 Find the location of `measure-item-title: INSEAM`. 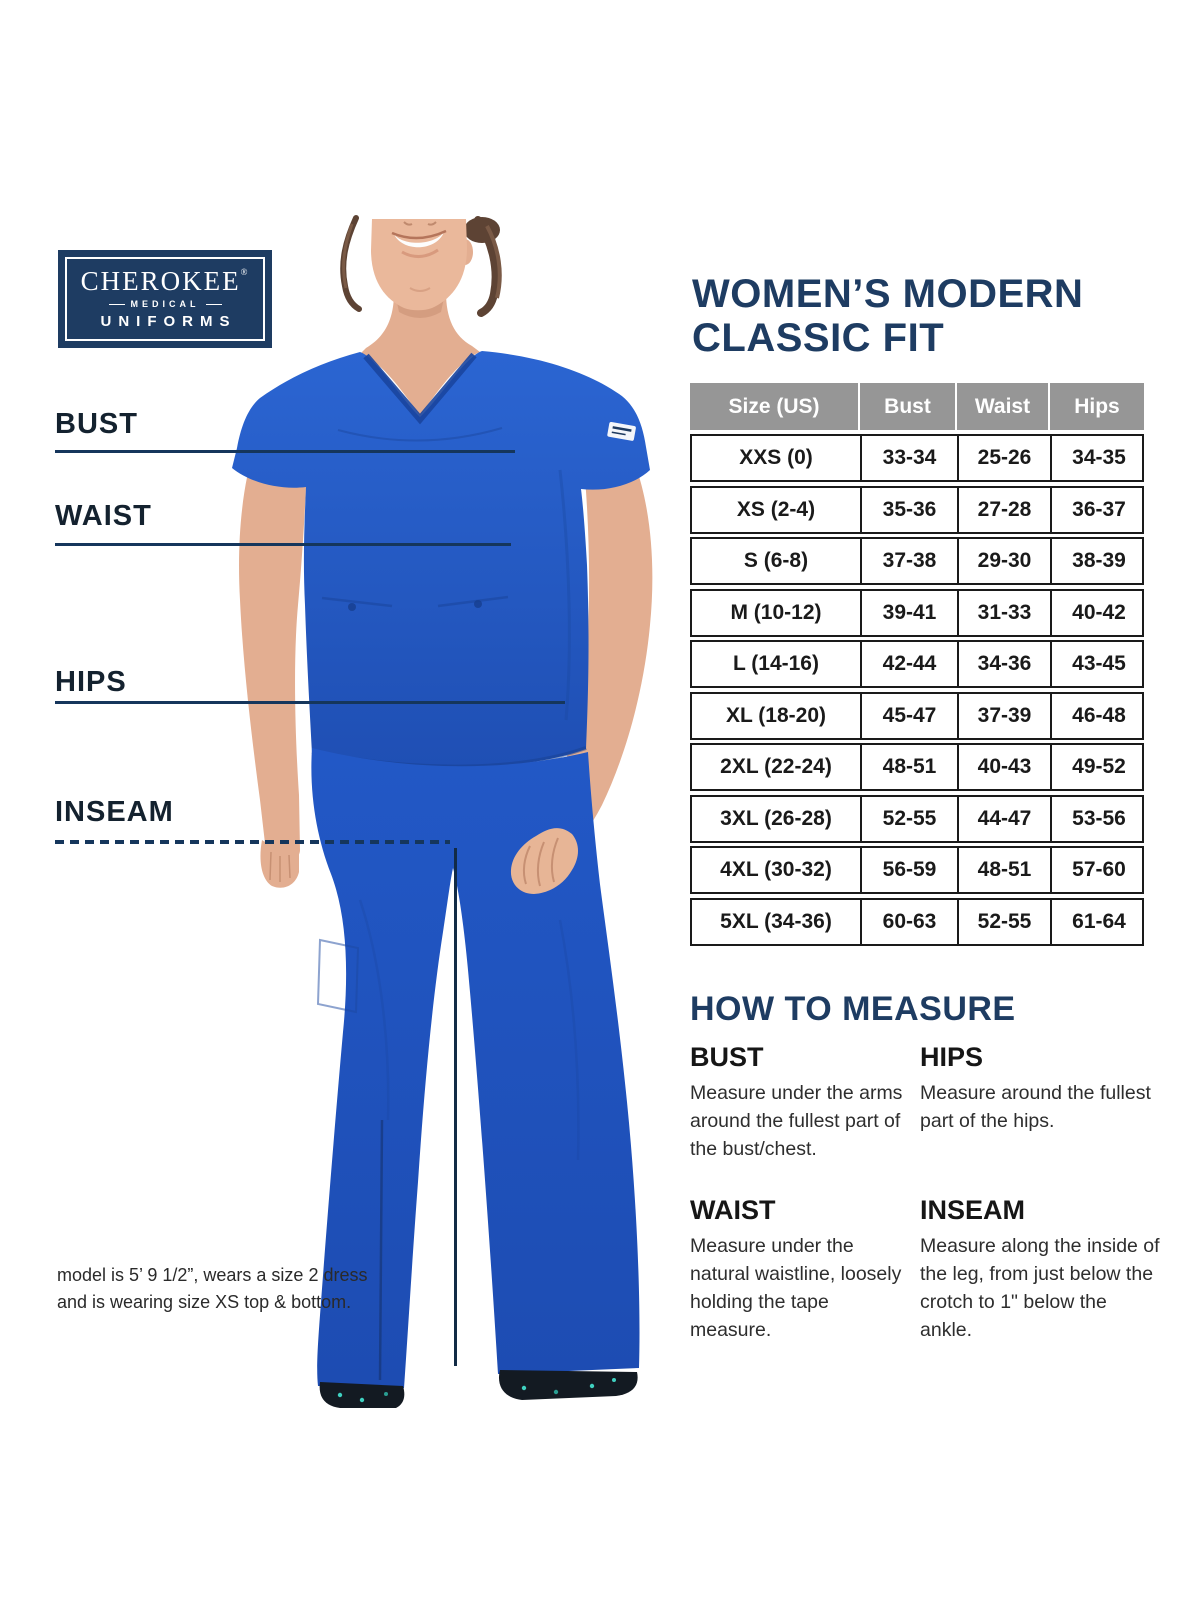

measure-item-title: INSEAM is located at coordinates (973, 1210).